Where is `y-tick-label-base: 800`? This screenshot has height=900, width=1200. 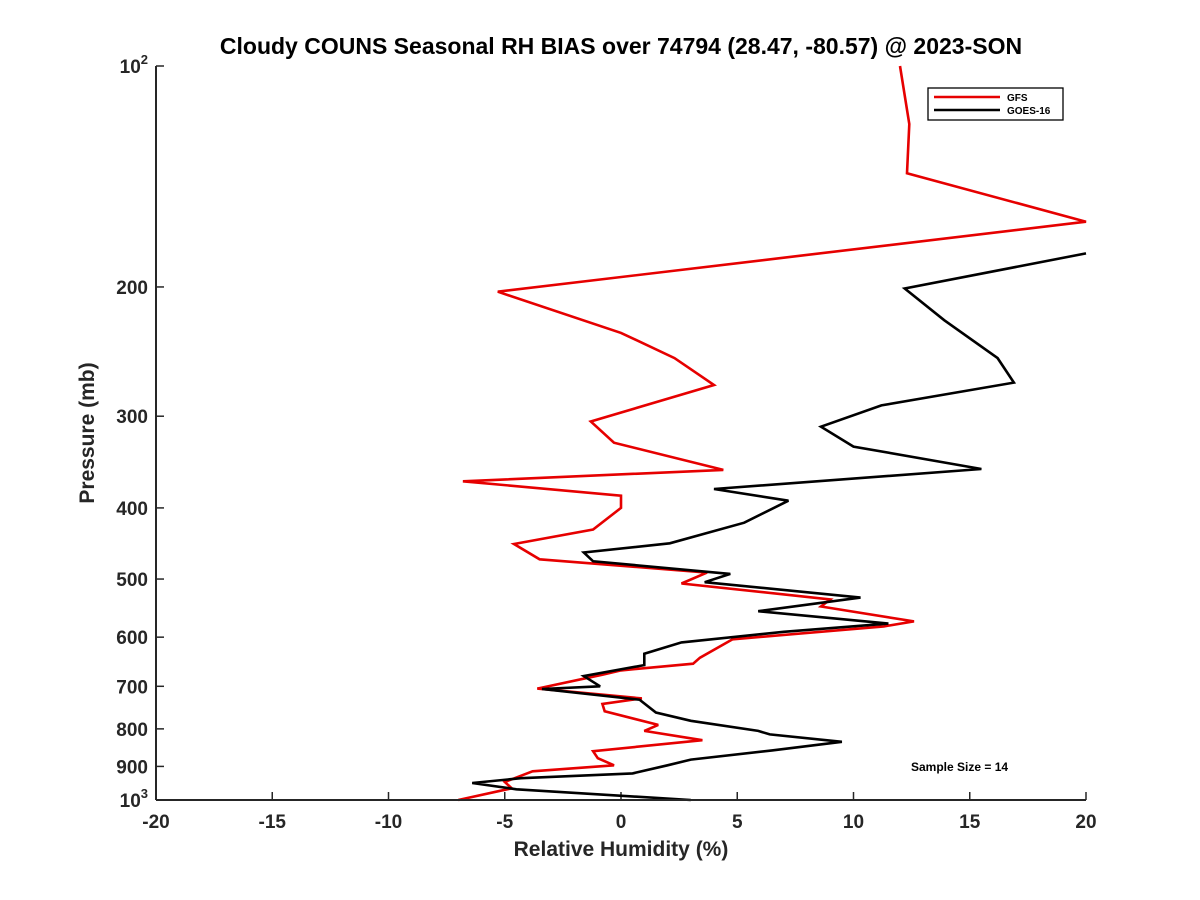 y-tick-label-base: 800 is located at coordinates (132, 730).